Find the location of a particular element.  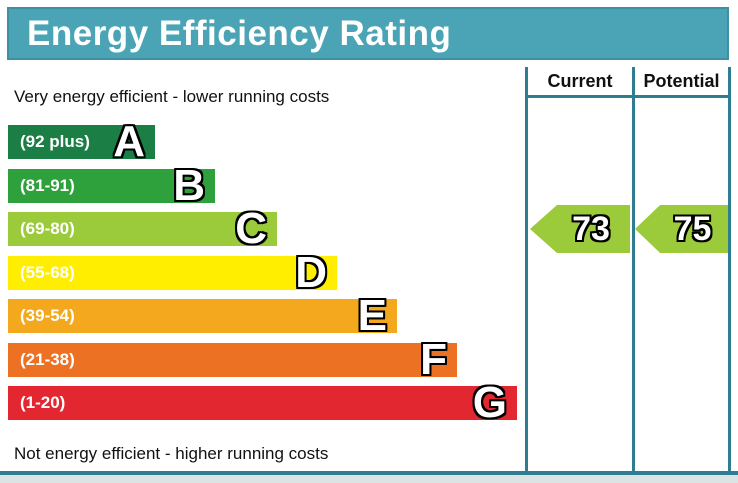

chart-bottom-border is located at coordinates (369, 473).